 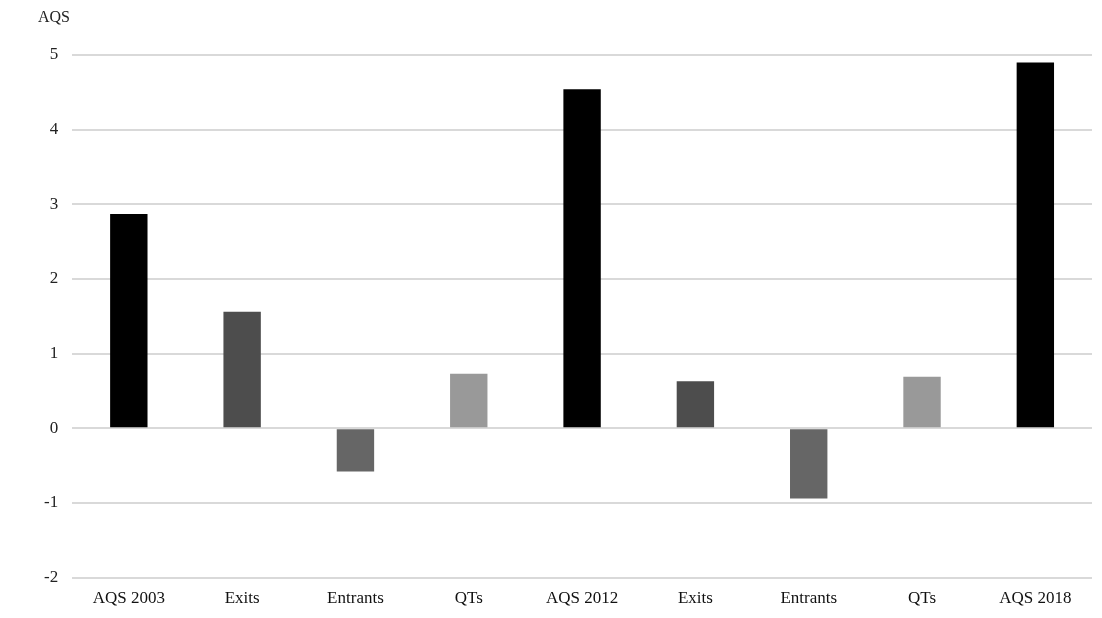 What do you see at coordinates (54, 54) in the screenshot?
I see `y-tick-label: 5` at bounding box center [54, 54].